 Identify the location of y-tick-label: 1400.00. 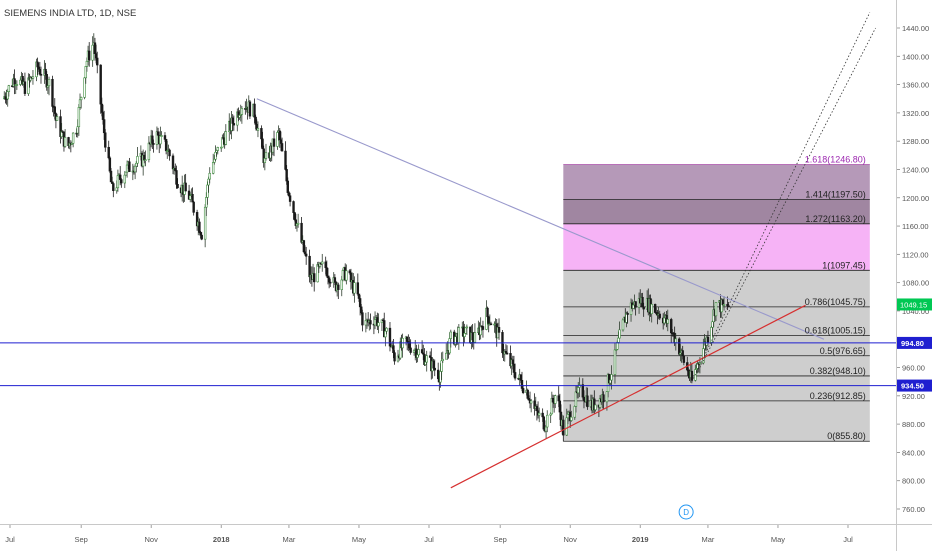
(915, 56).